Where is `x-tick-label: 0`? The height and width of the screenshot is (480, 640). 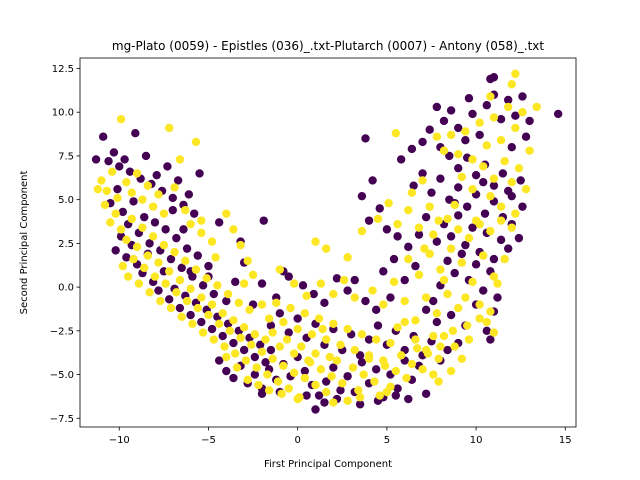 x-tick-label: 0 is located at coordinates (297, 440).